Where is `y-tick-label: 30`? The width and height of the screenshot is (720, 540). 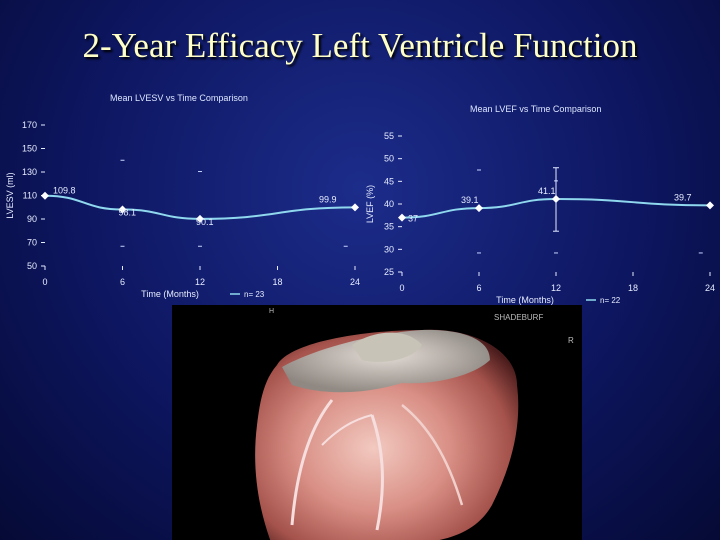
y-tick-label: 30 is located at coordinates (389, 249).